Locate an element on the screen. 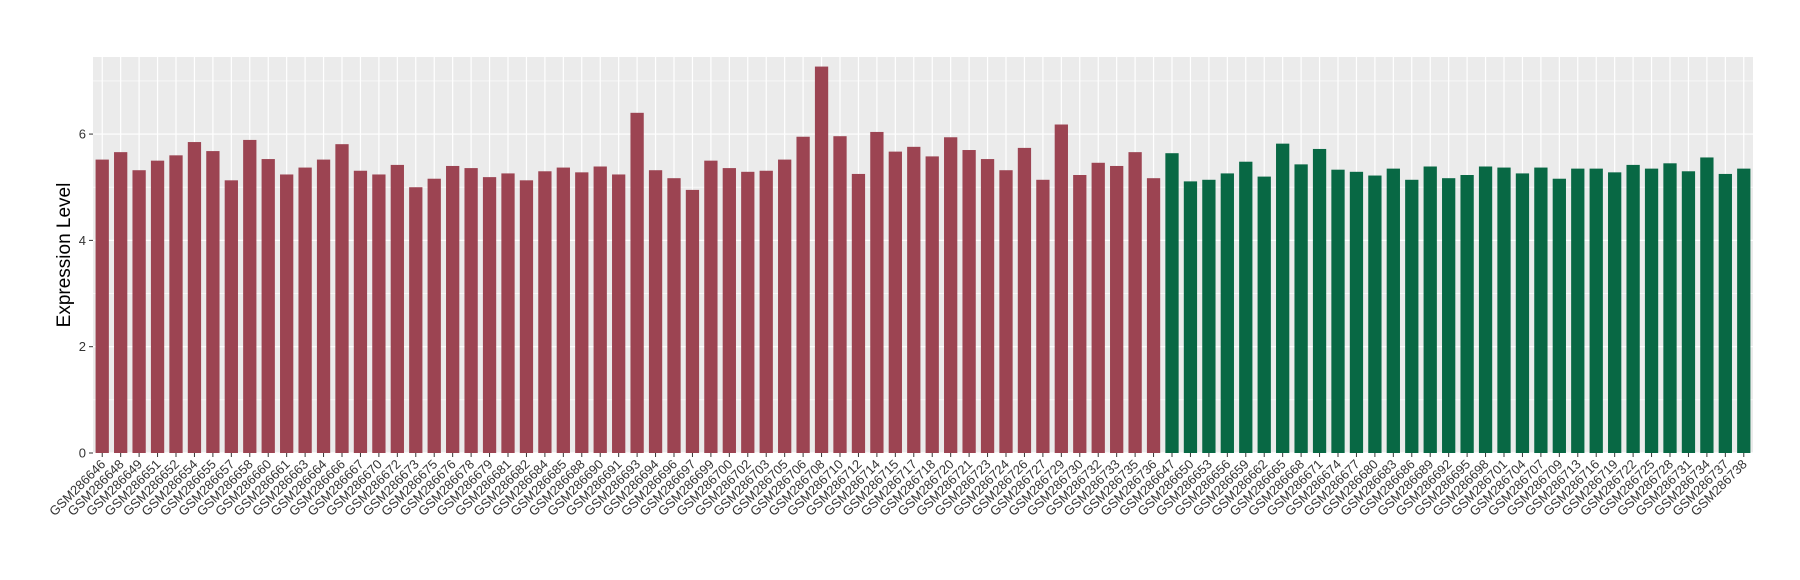 The height and width of the screenshot is (580, 1800). y-axis-title: Expression Level is located at coordinates (64, 255).